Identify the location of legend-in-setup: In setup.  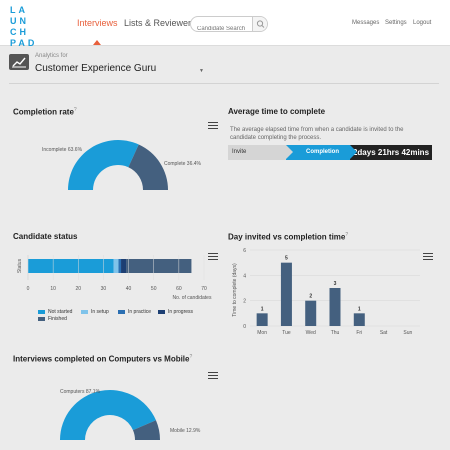
(95, 312).